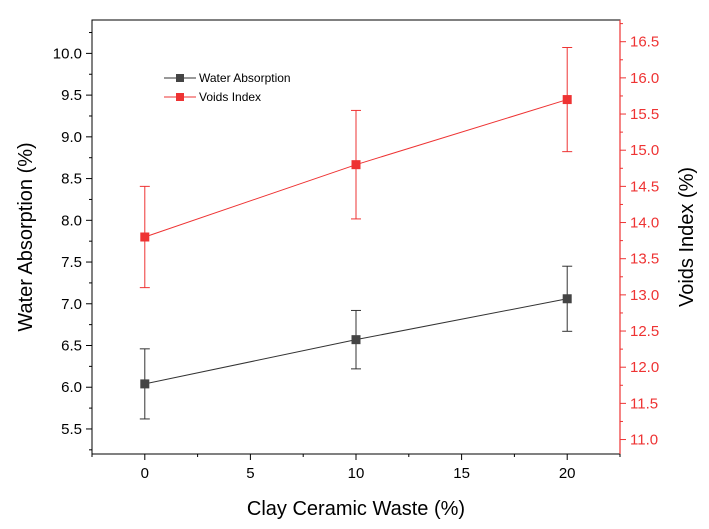 The height and width of the screenshot is (529, 709). I want to click on y-tick-label: 7.5, so click(71, 262).